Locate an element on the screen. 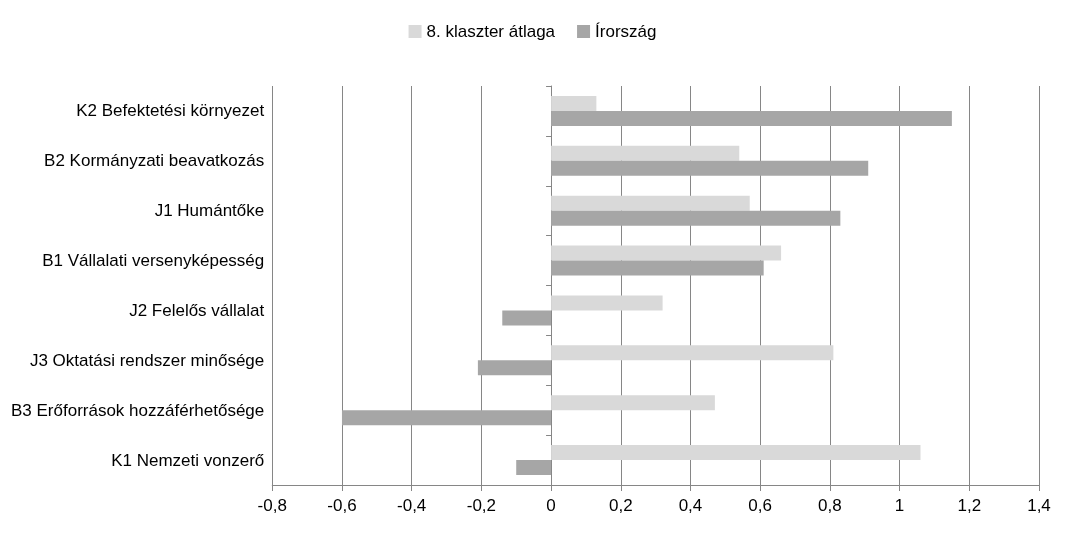 This screenshot has width=1065, height=542. y-tick-label: B3 Erőforrások hozzáférhetősége is located at coordinates (137, 410).